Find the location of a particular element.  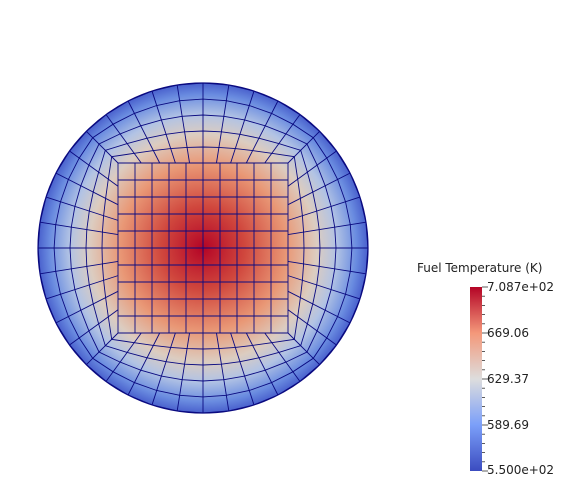

legend-tick-589: 589.69 is located at coordinates (508, 425).